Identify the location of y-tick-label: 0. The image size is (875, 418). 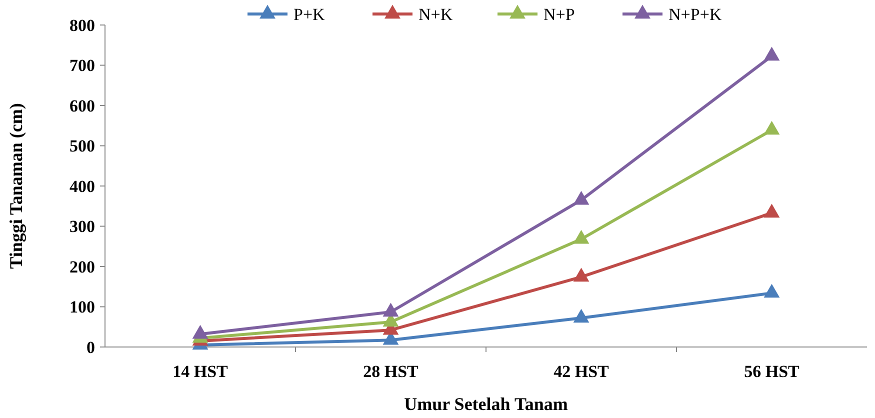
(90, 347).